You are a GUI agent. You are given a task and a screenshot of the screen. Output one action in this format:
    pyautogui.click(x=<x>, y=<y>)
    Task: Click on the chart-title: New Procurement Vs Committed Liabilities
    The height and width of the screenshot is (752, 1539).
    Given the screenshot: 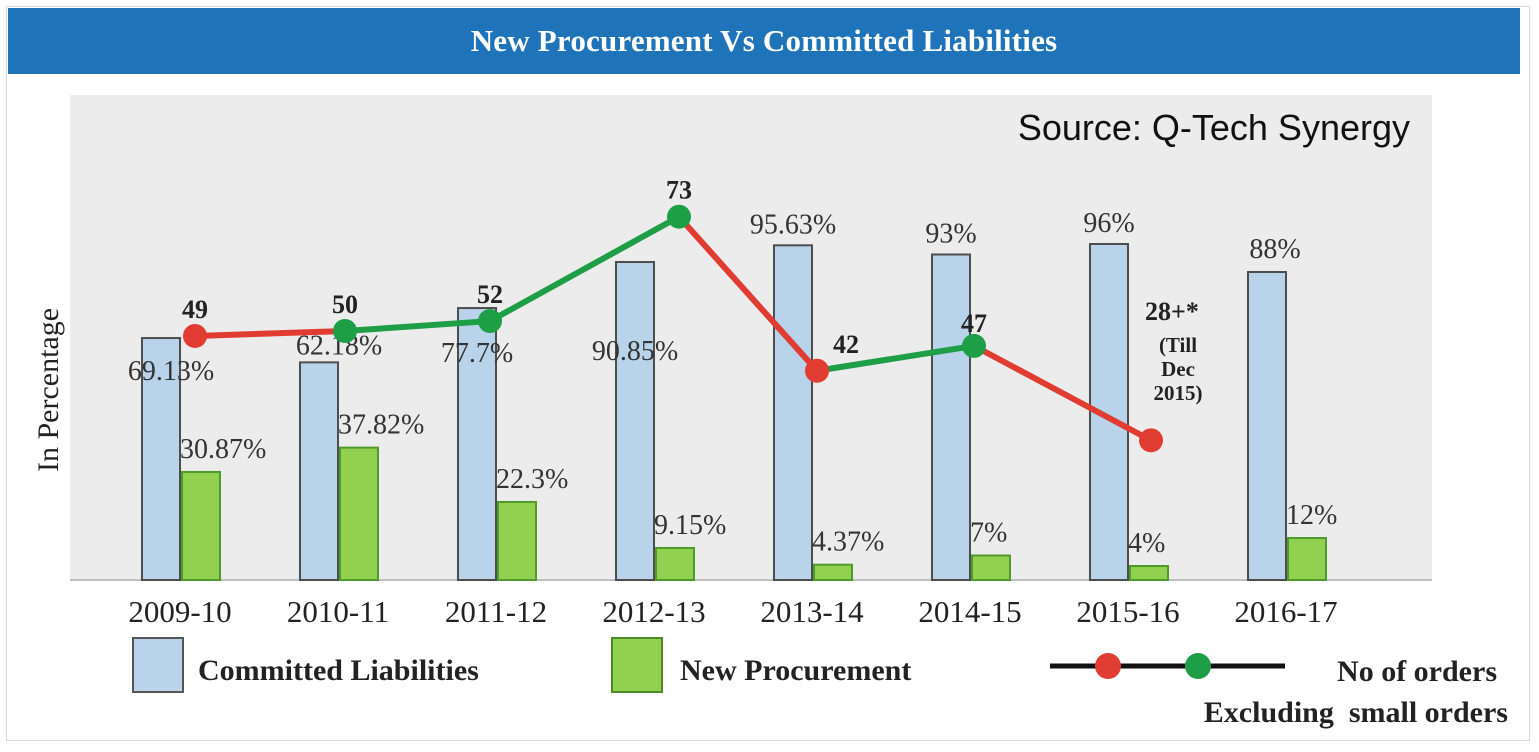 What is the action you would take?
    pyautogui.click(x=764, y=40)
    